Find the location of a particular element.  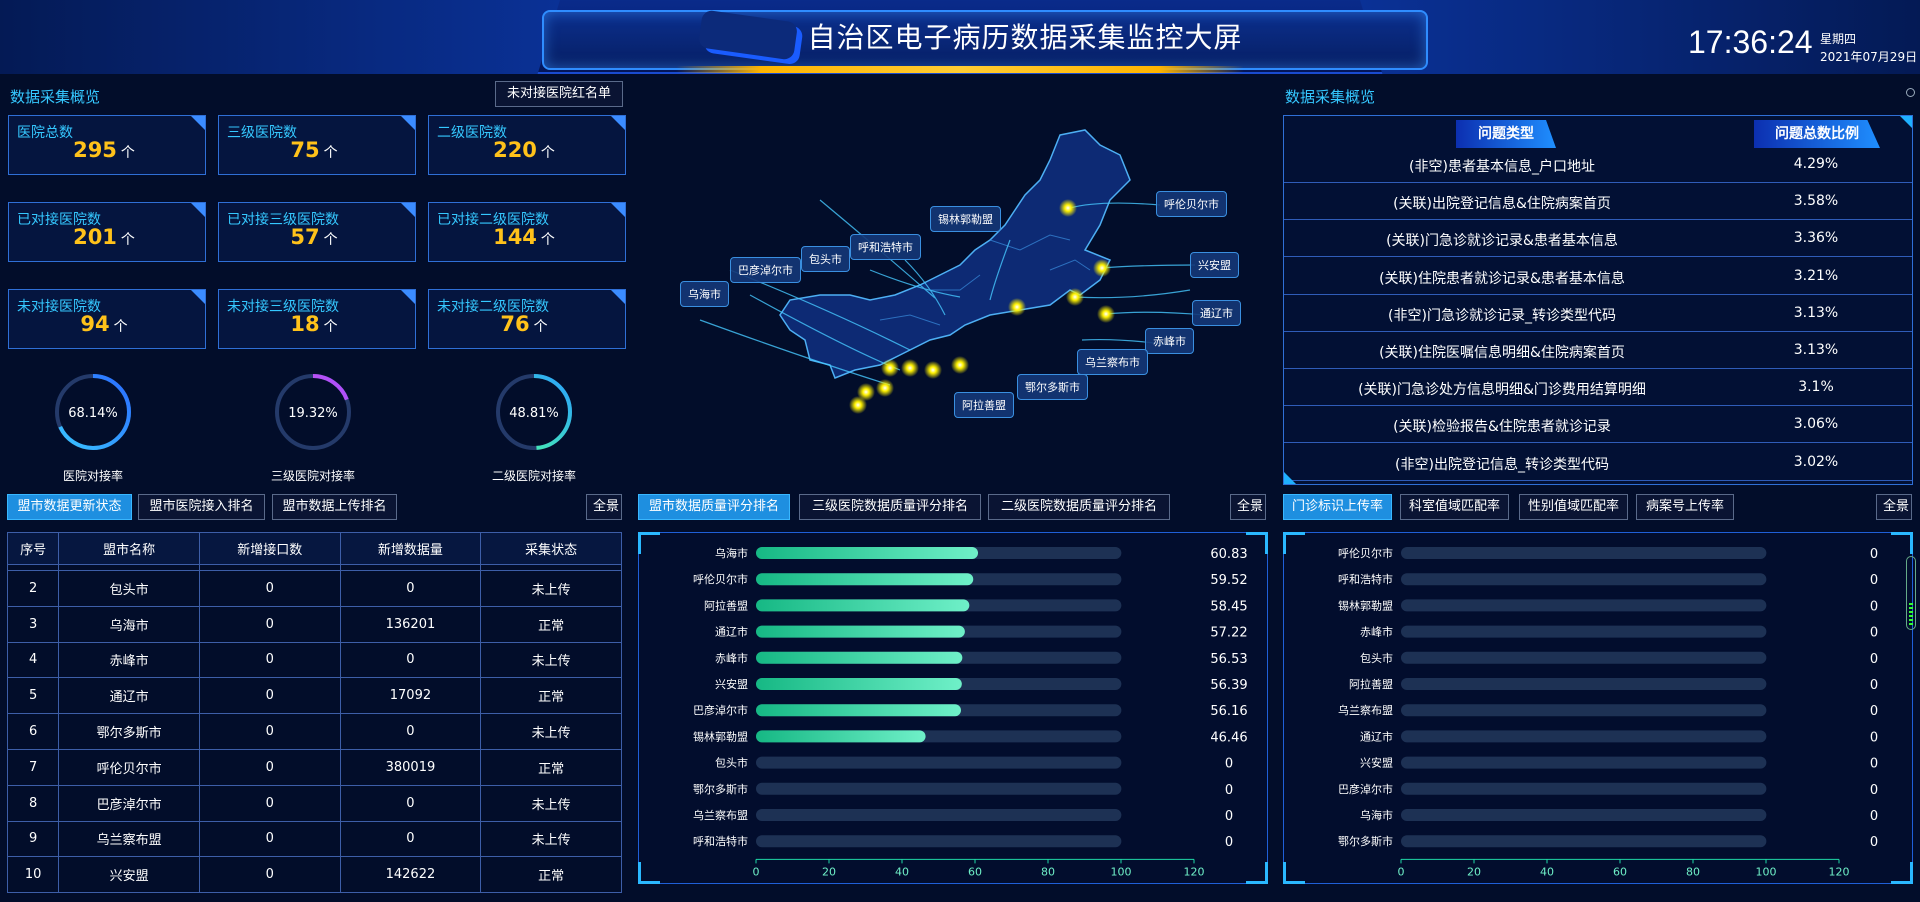

table-row: 9 乌兰察布盟 0 0 未上传 is located at coordinates (314, 839).